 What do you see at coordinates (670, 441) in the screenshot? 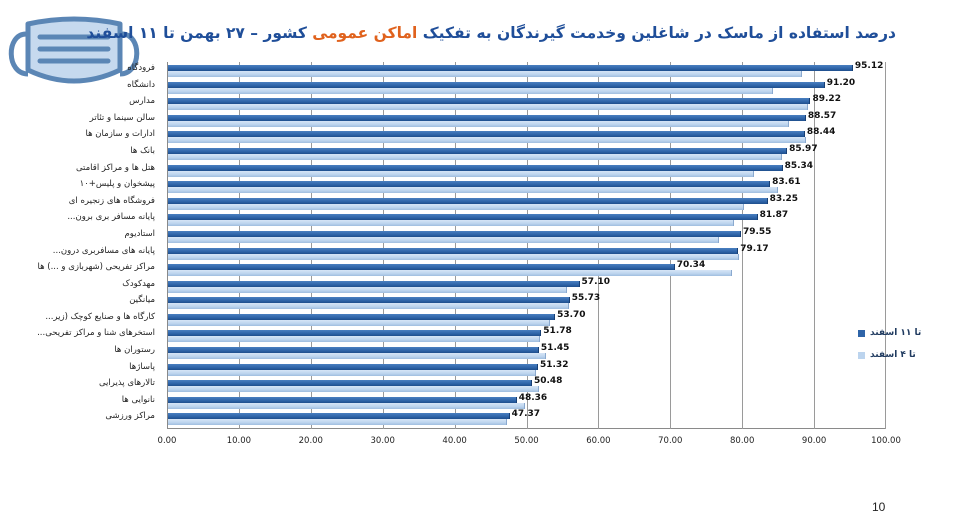
I see `x-tick-label: 70.00` at bounding box center [670, 441].